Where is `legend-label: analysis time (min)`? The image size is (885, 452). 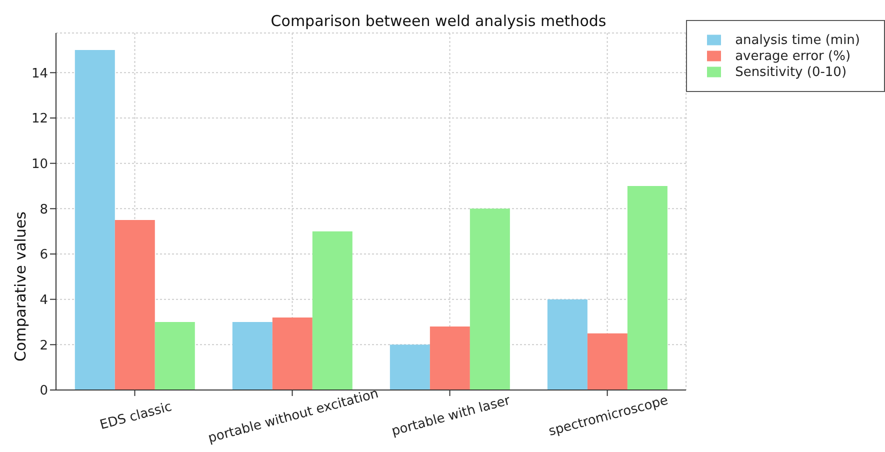
legend-label: analysis time (min) is located at coordinates (797, 40).